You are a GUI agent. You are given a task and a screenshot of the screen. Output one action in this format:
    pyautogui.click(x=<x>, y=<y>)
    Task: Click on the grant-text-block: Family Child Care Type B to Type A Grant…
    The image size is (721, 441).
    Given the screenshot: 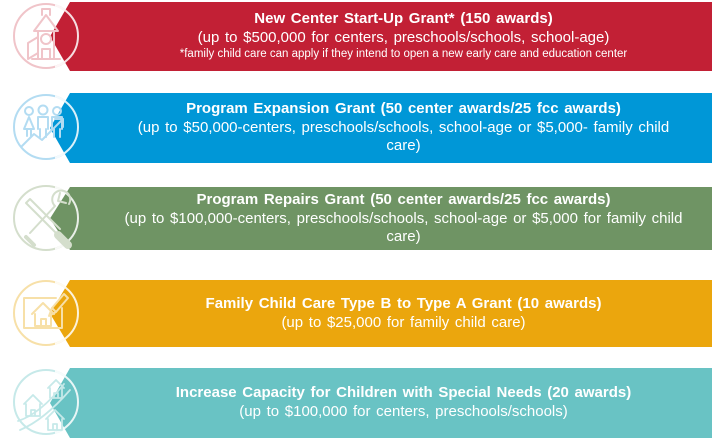 What is the action you would take?
    pyautogui.click(x=403, y=313)
    